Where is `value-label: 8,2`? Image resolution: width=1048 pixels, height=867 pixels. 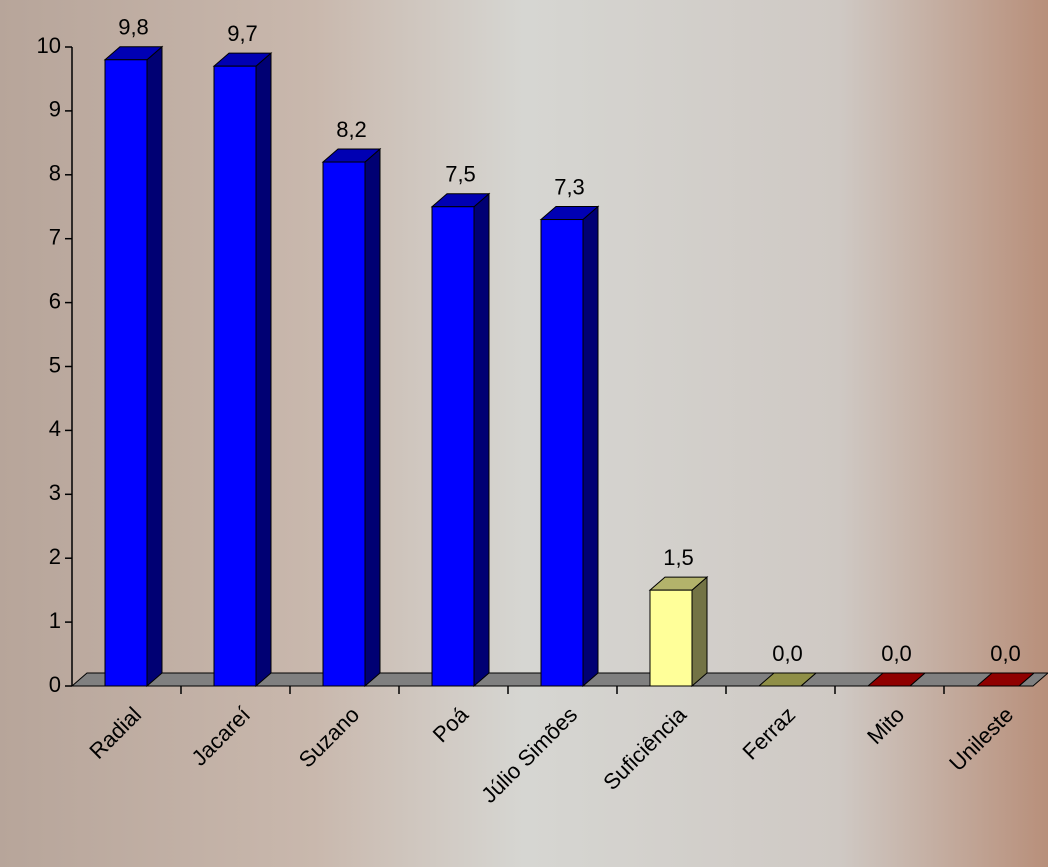
value-label: 8,2 is located at coordinates (351, 129).